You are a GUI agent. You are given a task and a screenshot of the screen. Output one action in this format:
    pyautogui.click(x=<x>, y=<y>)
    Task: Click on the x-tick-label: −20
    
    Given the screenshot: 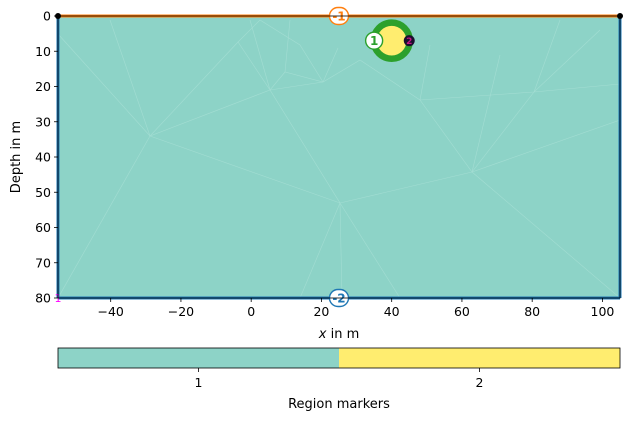 What is the action you would take?
    pyautogui.click(x=181, y=311)
    